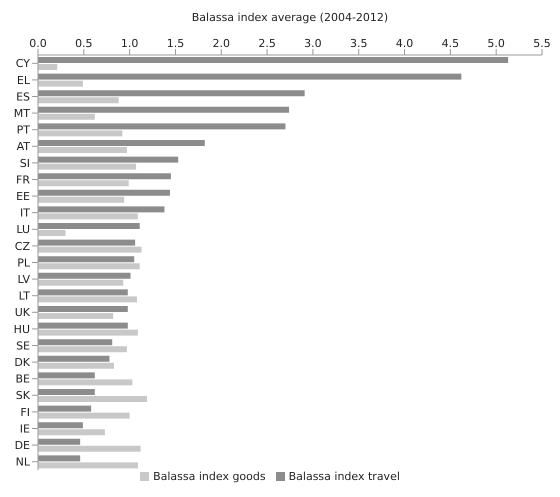  Describe the element at coordinates (23, 147) in the screenshot. I see `y-tick-label: AT` at that location.